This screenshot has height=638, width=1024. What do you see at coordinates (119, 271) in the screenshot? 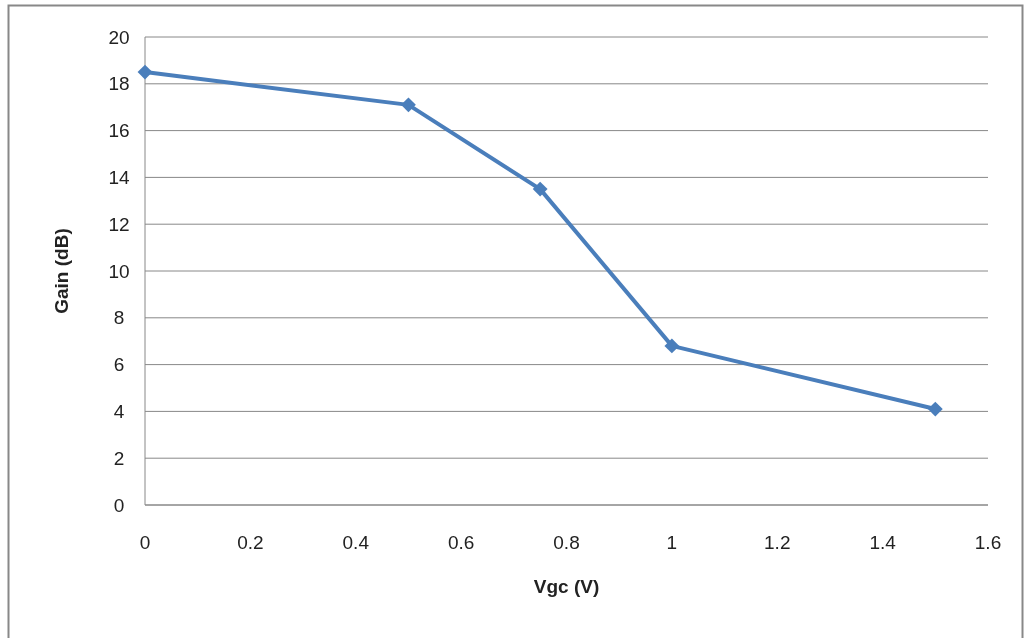
I see `y-tick-label: 10` at bounding box center [119, 271].